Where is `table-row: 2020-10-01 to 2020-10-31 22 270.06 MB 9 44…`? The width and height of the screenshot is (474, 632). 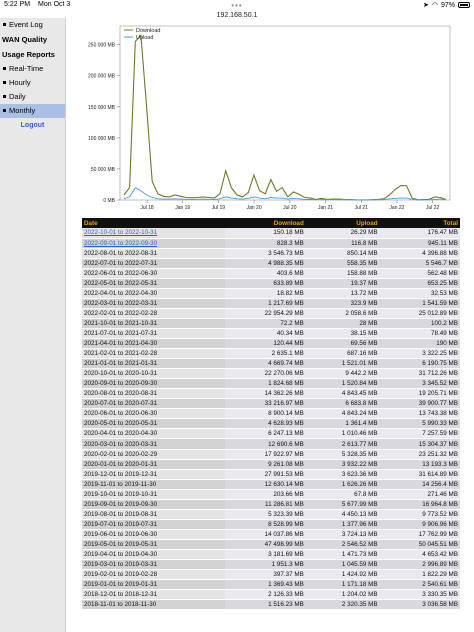 table-row: 2020-10-01 to 2020-10-31 22 270.06 MB 9 44… is located at coordinates (271, 374).